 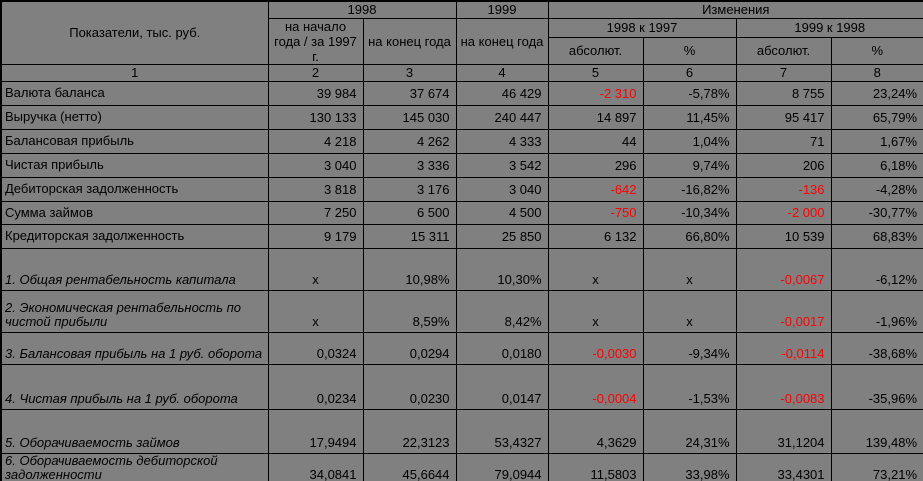 I want to click on cell-value: 6,18%, so click(x=876, y=165).